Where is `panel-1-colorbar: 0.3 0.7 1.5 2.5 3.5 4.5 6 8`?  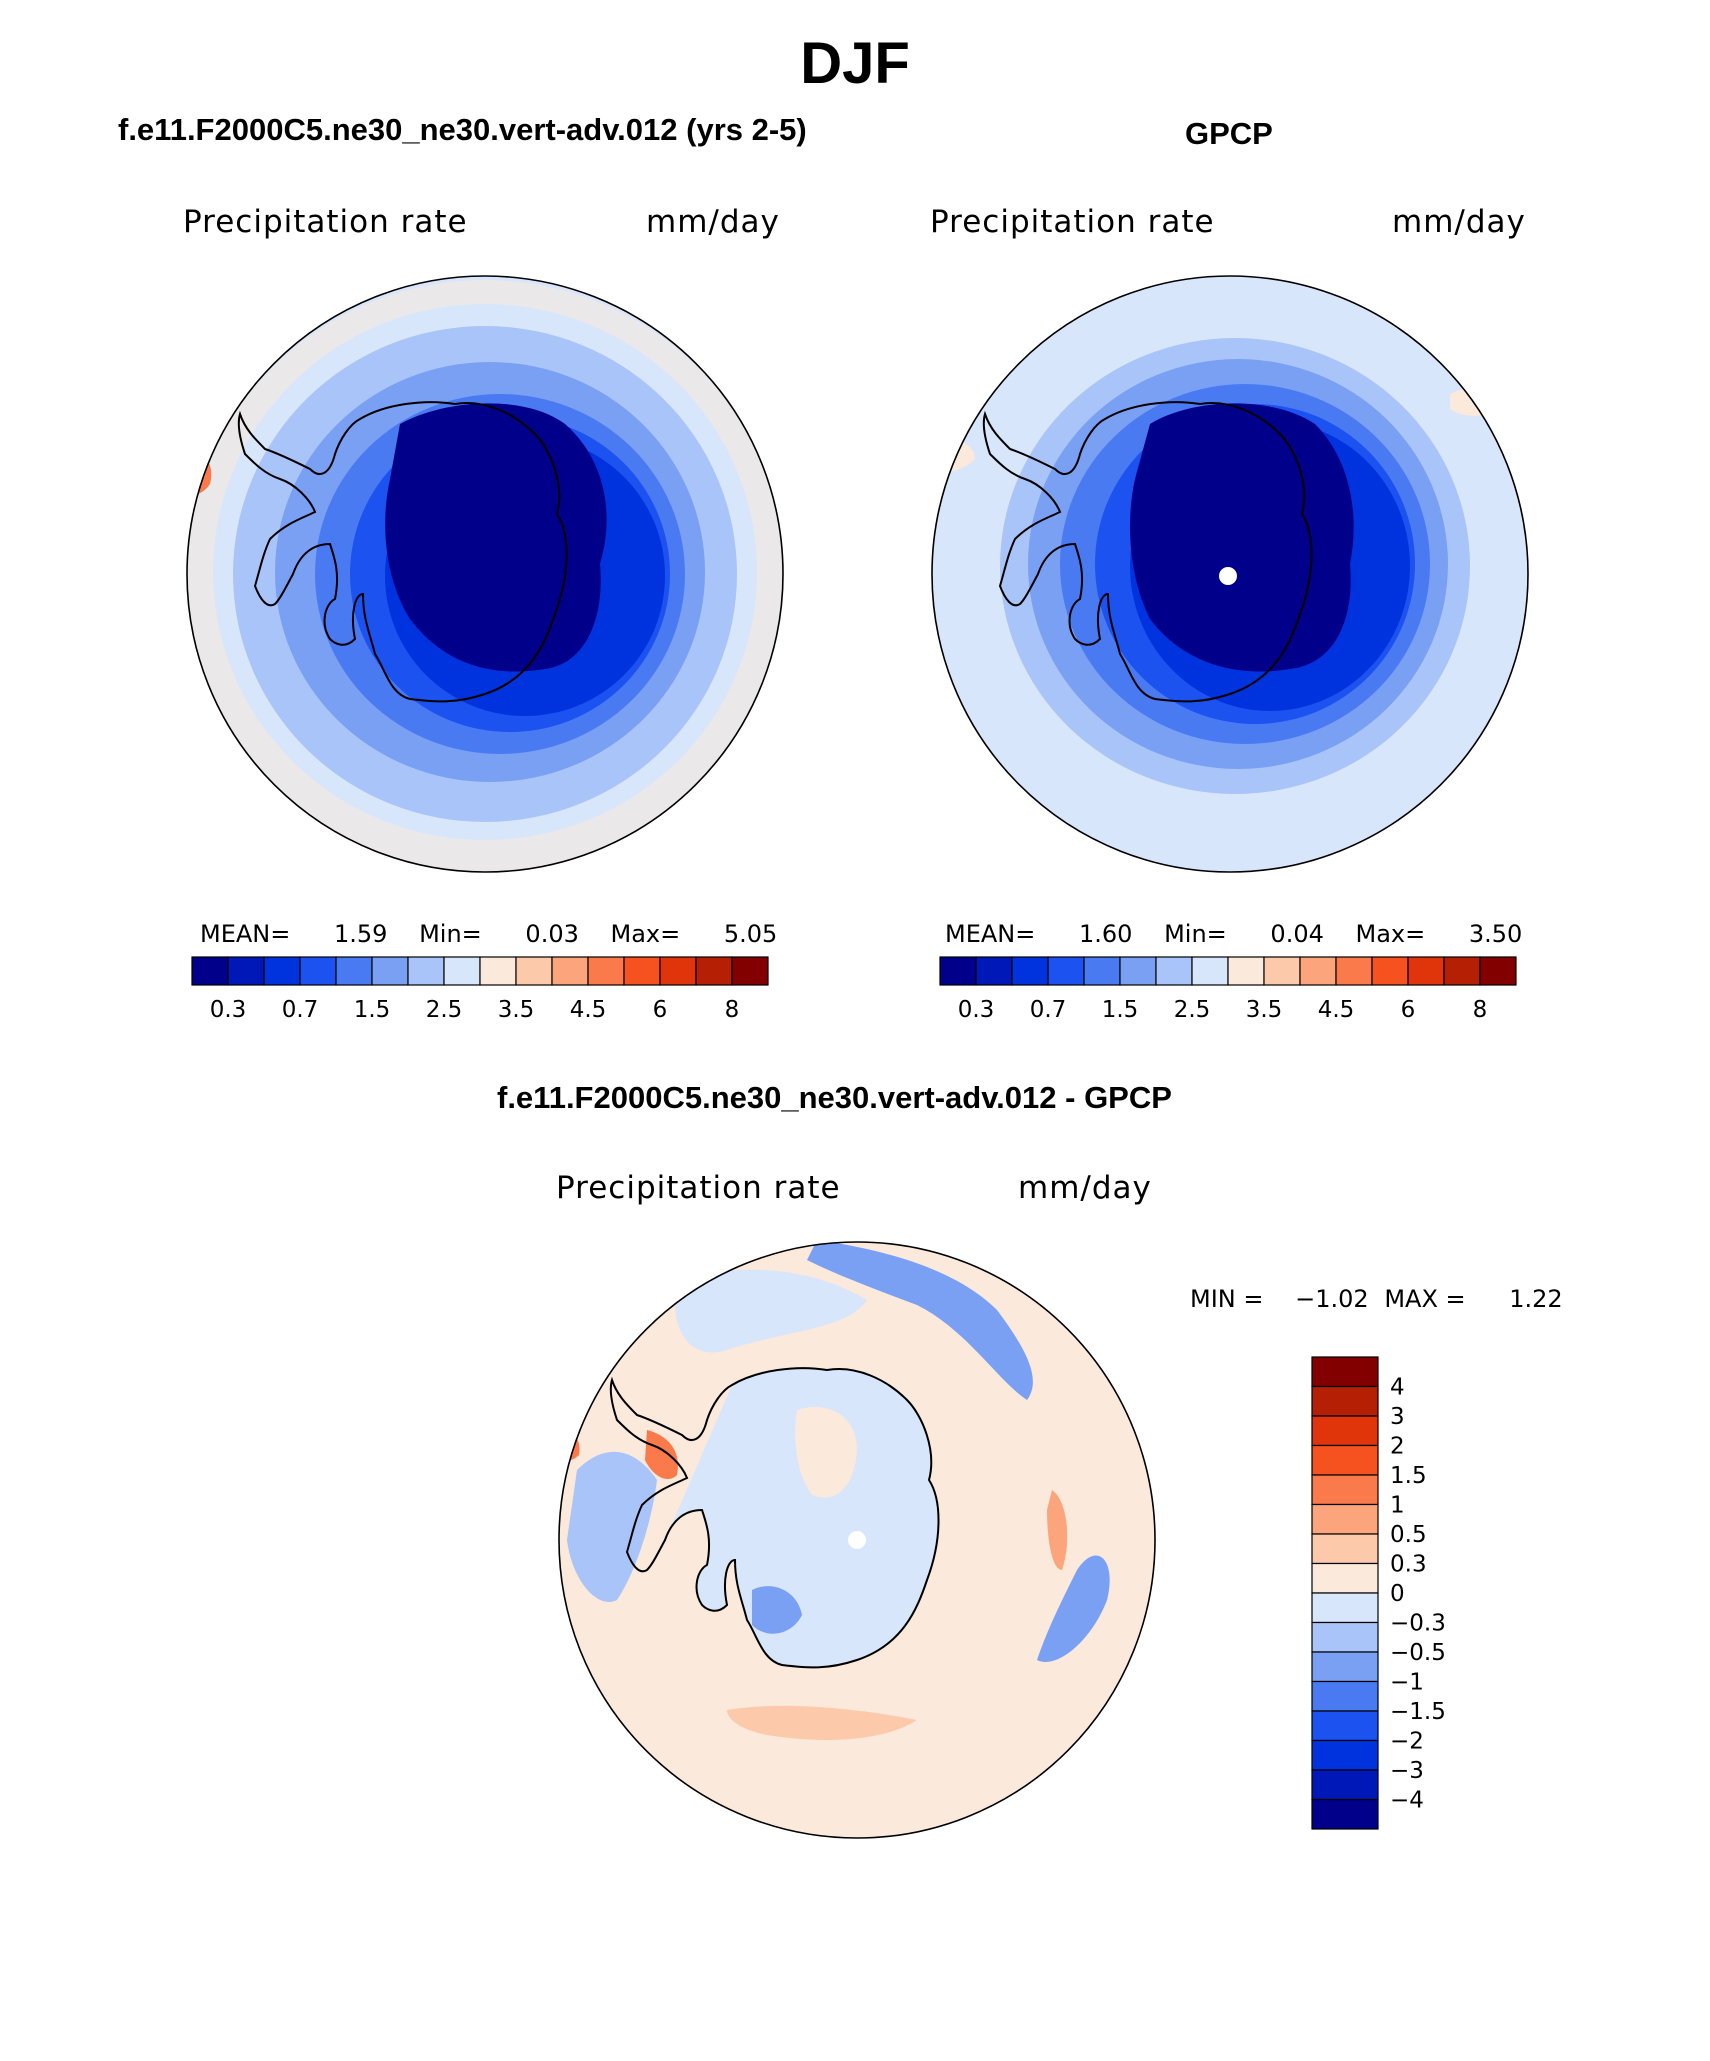
panel-1-colorbar: 0.3 0.7 1.5 2.5 3.5 4.5 6 8 is located at coordinates (480, 989).